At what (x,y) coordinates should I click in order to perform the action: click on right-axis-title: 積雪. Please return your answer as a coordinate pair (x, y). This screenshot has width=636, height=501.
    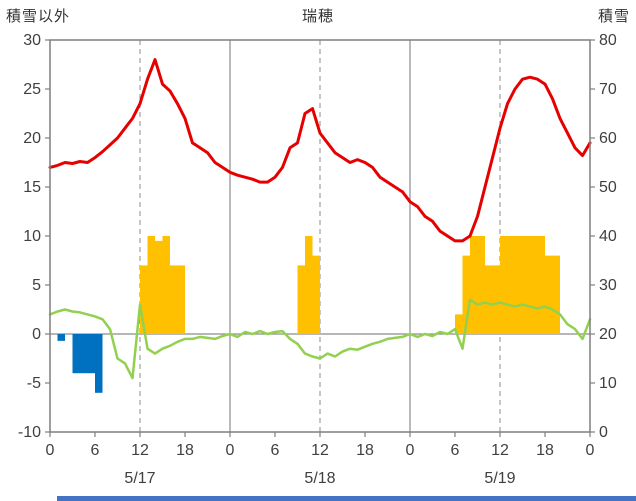
    Looking at the image, I should click on (613, 16).